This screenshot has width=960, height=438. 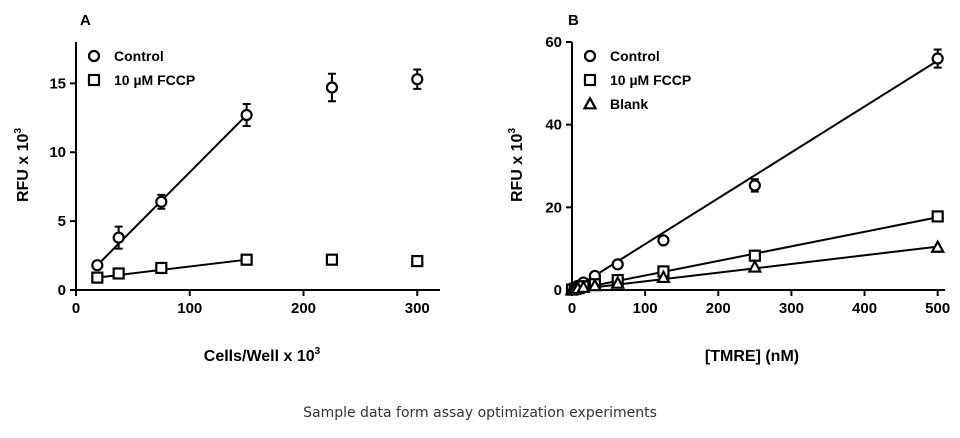 I want to click on panel-b-x-tick-label: 300, so click(x=791, y=308).